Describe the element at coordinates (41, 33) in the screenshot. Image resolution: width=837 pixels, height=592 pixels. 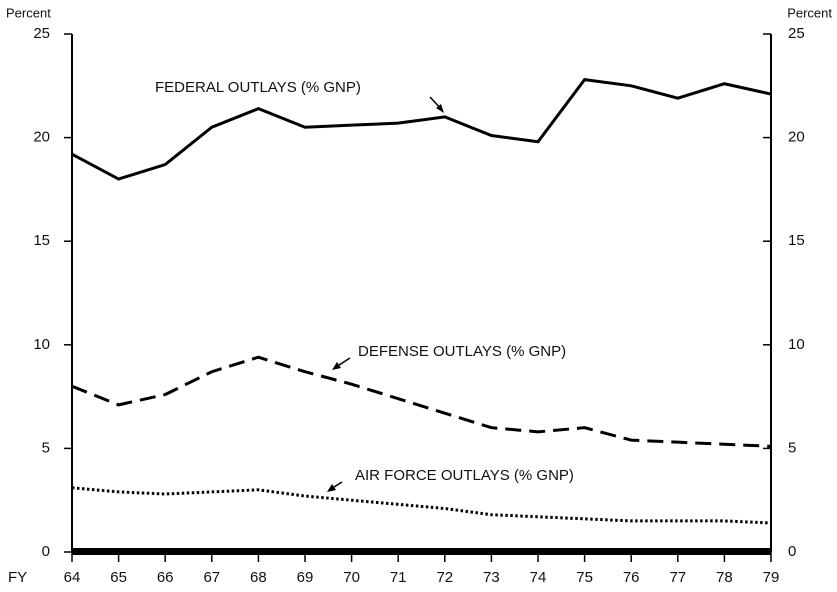
I see `y-tick-label: 25` at that location.